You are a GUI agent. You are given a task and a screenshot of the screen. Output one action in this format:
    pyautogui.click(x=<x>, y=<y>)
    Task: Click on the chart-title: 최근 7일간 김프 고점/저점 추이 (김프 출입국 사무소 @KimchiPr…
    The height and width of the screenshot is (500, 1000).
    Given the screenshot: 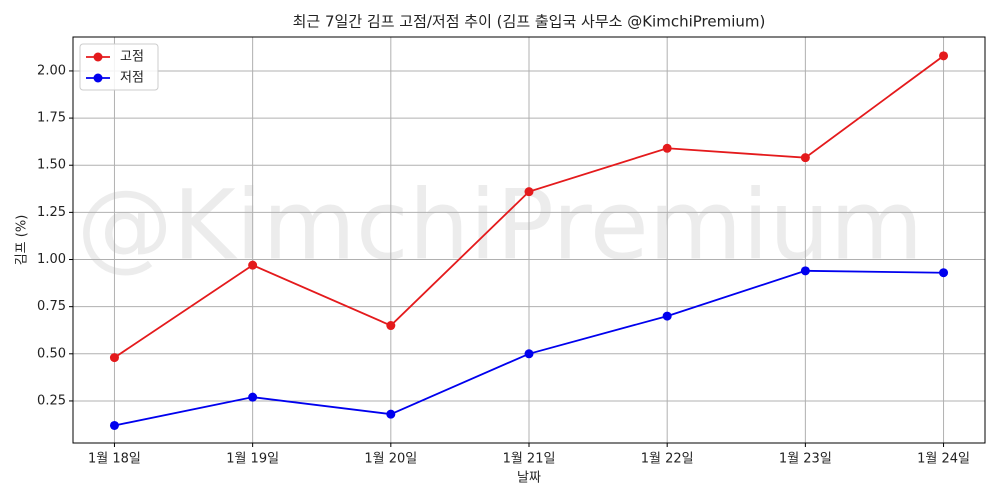 What is the action you would take?
    pyautogui.click(x=529, y=22)
    